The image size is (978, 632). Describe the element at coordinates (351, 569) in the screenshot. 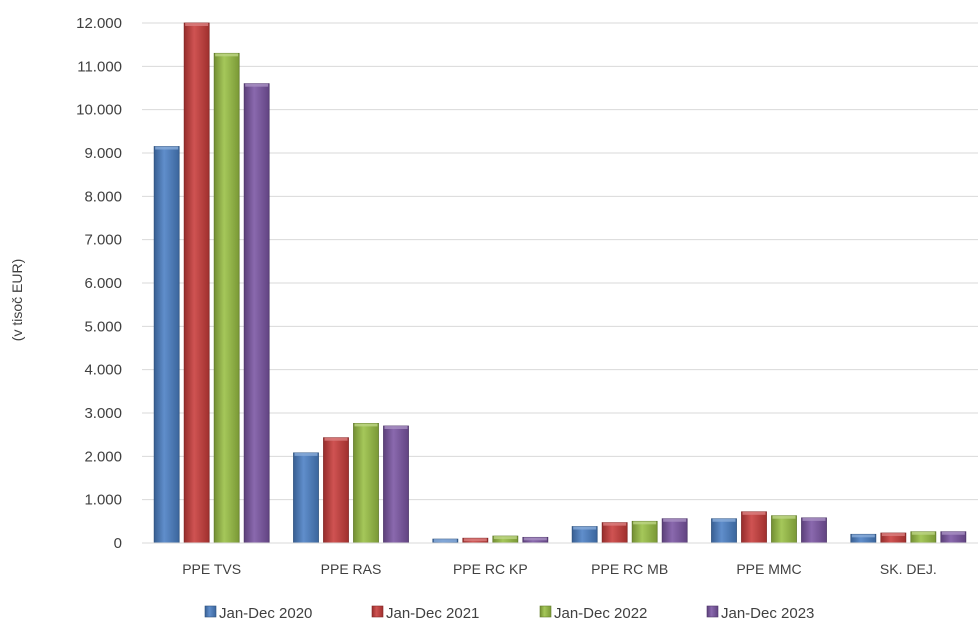

I see `x-tick-label: PPE RAS` at that location.